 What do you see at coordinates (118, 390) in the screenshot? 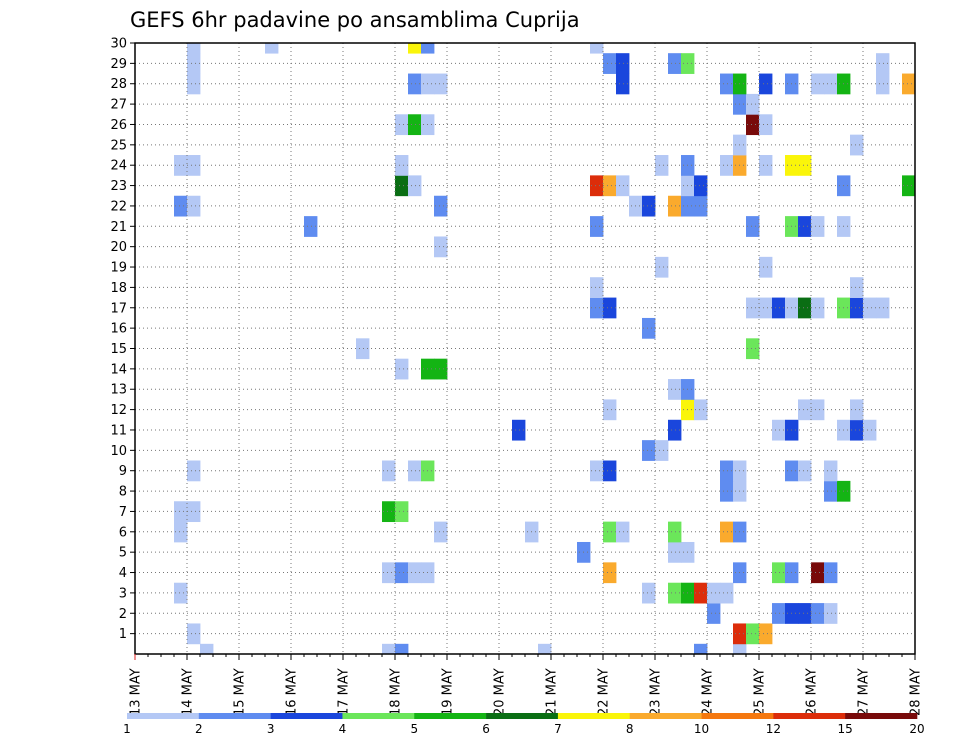
I see `y-tick-label: 13` at bounding box center [118, 390].